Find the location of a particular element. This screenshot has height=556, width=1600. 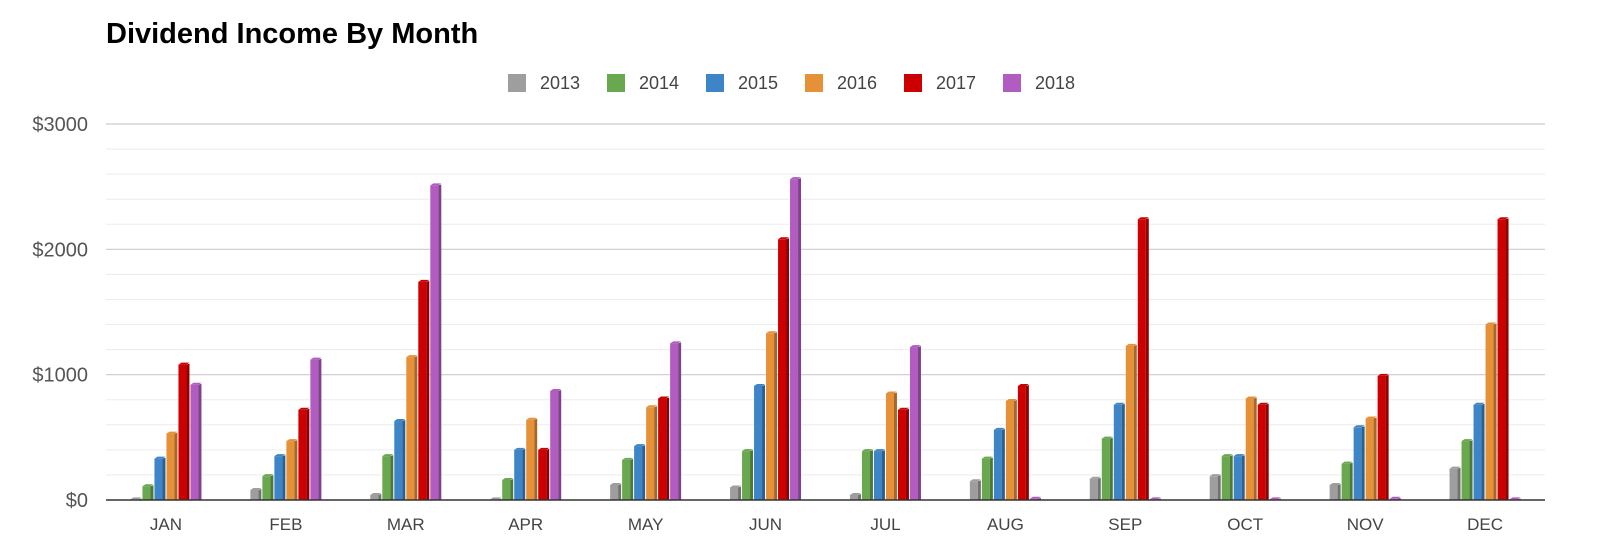

bar-2017-jan is located at coordinates (184, 431).